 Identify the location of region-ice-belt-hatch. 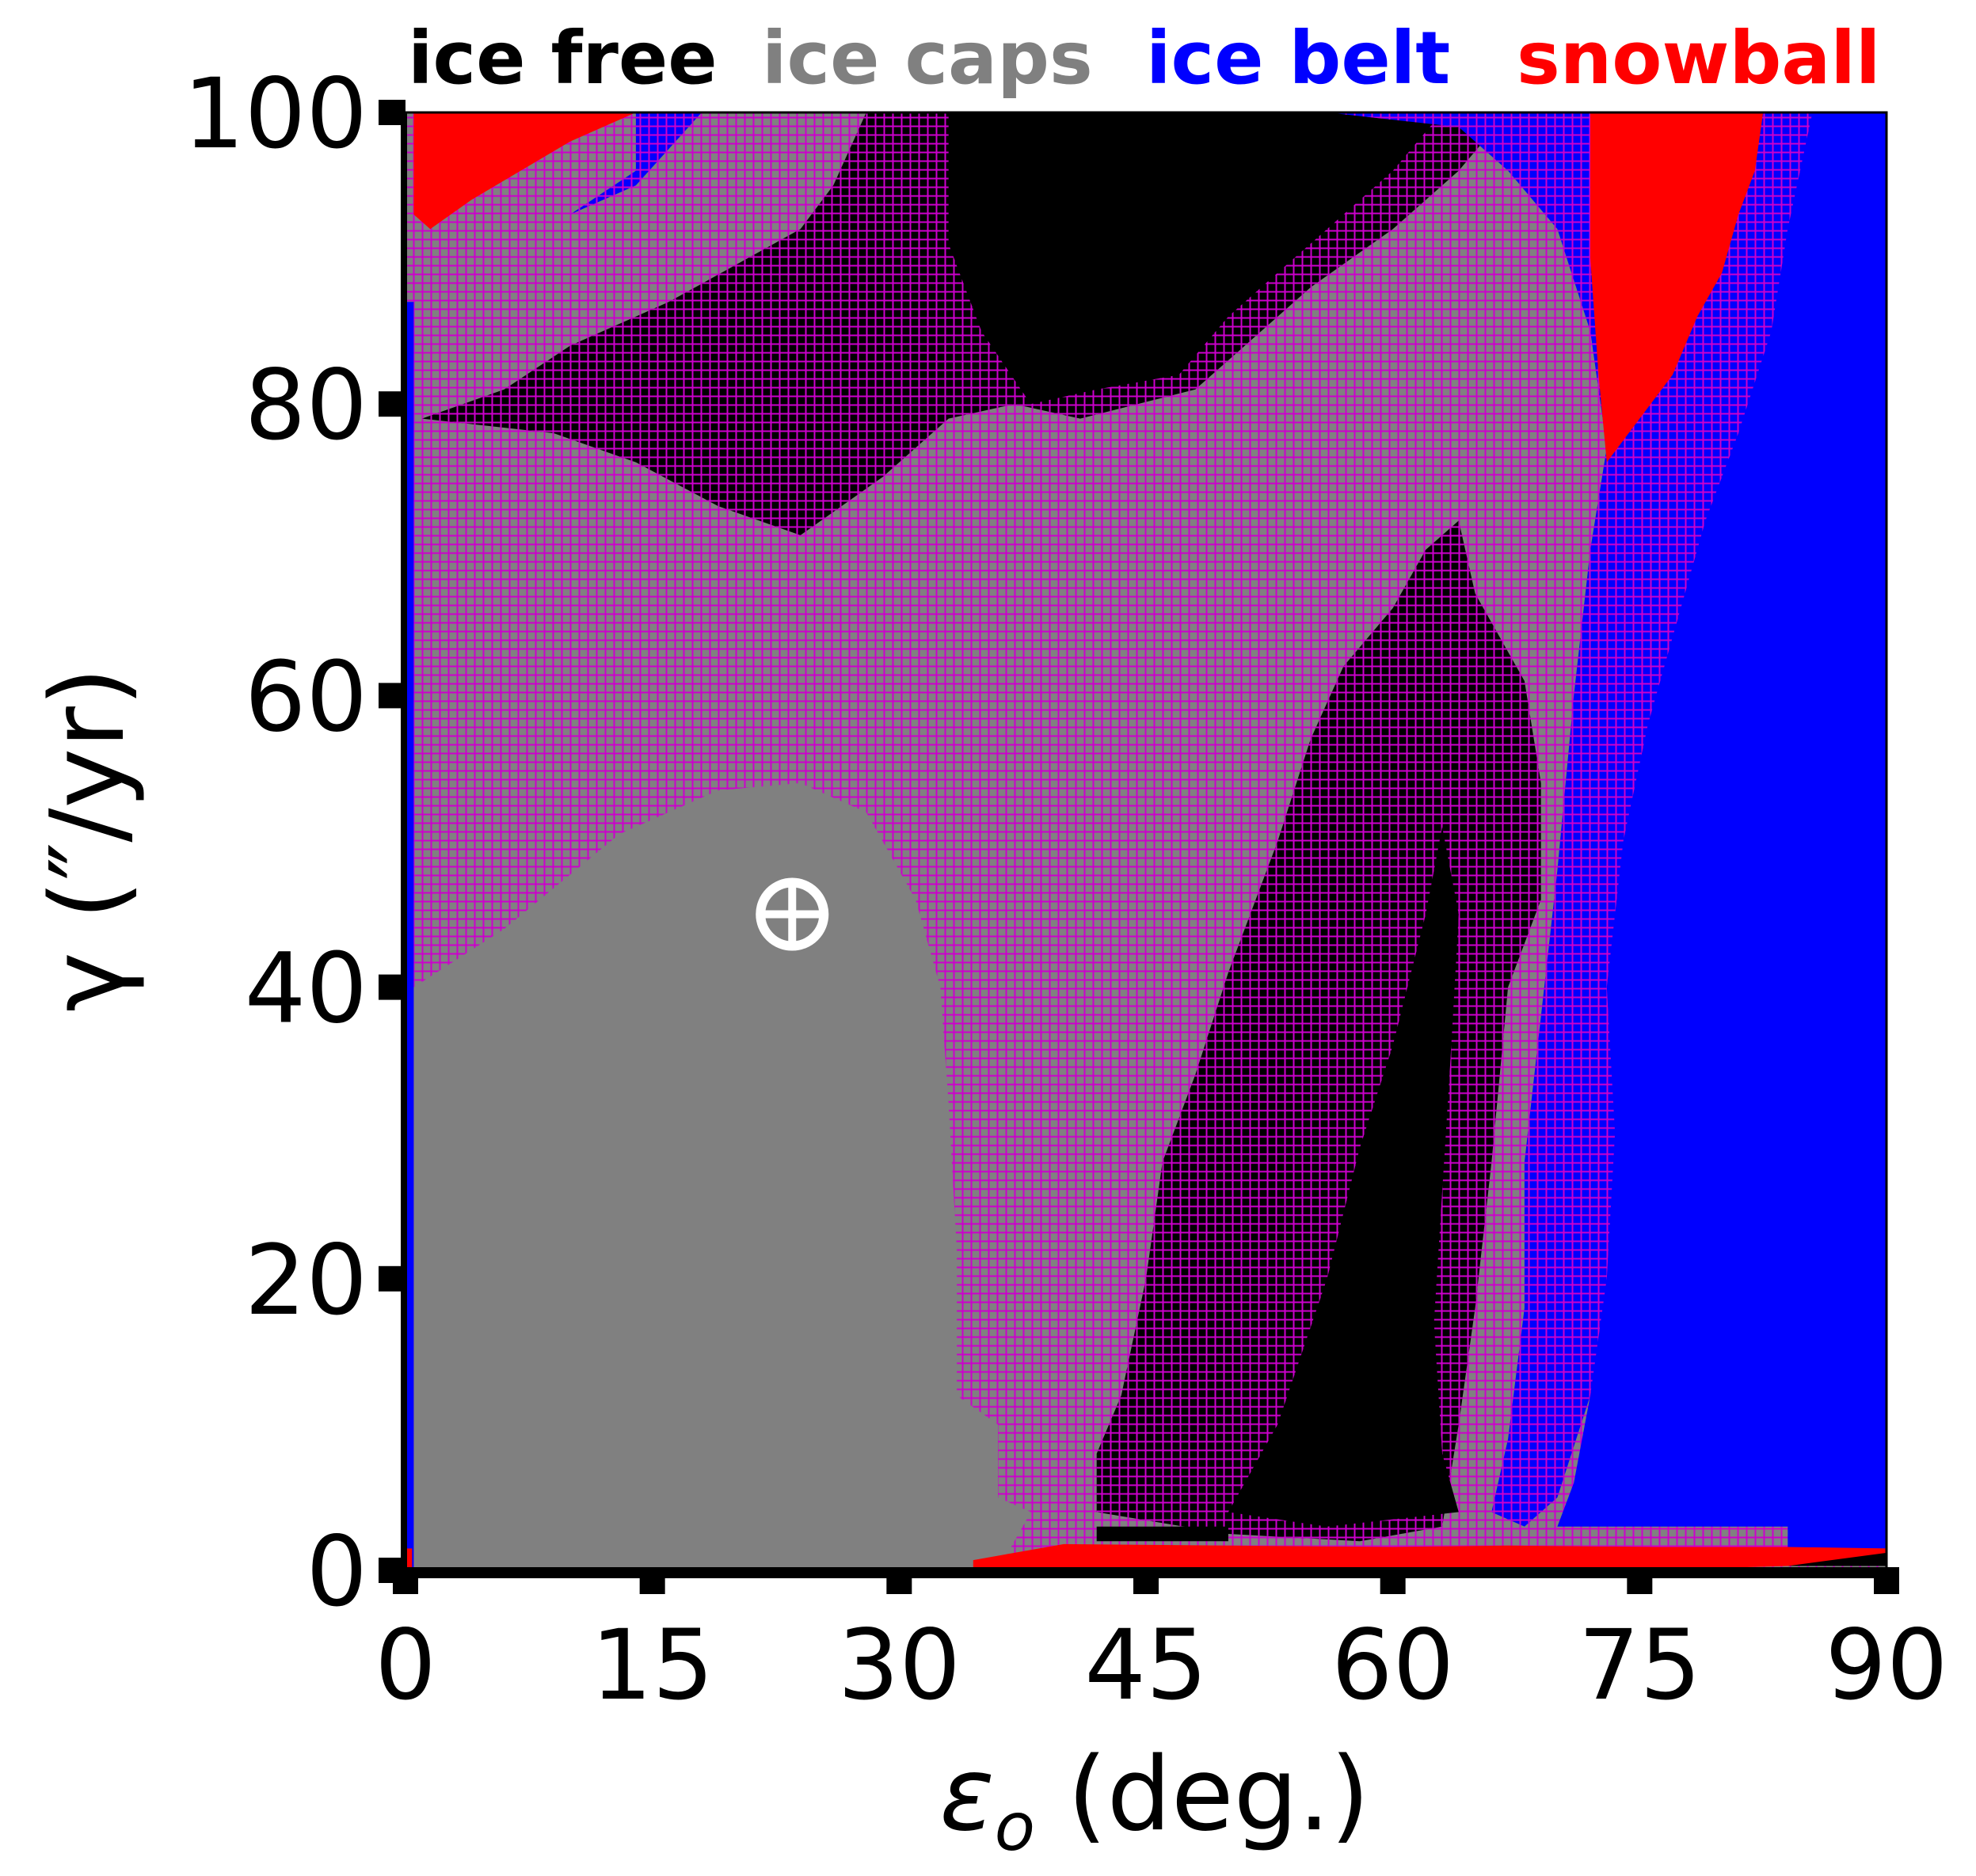
(635, 164).